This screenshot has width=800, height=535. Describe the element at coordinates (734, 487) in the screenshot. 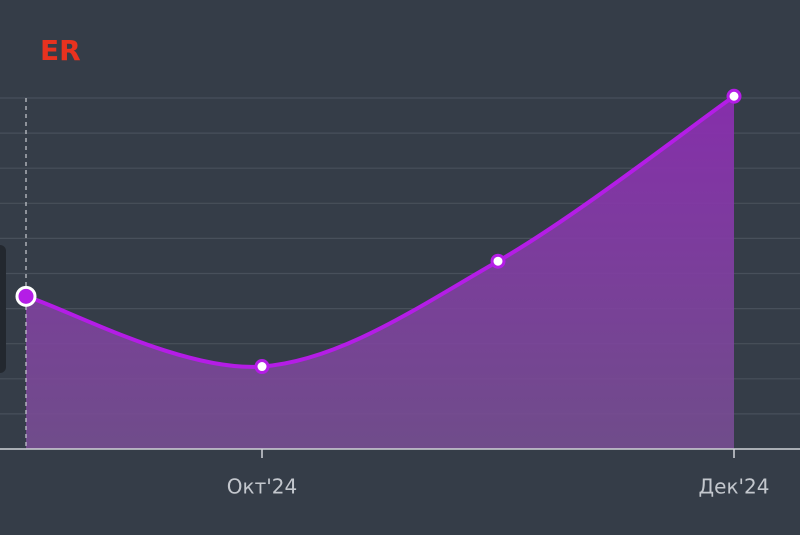

I see `x-tick-label: Дек'24` at that location.